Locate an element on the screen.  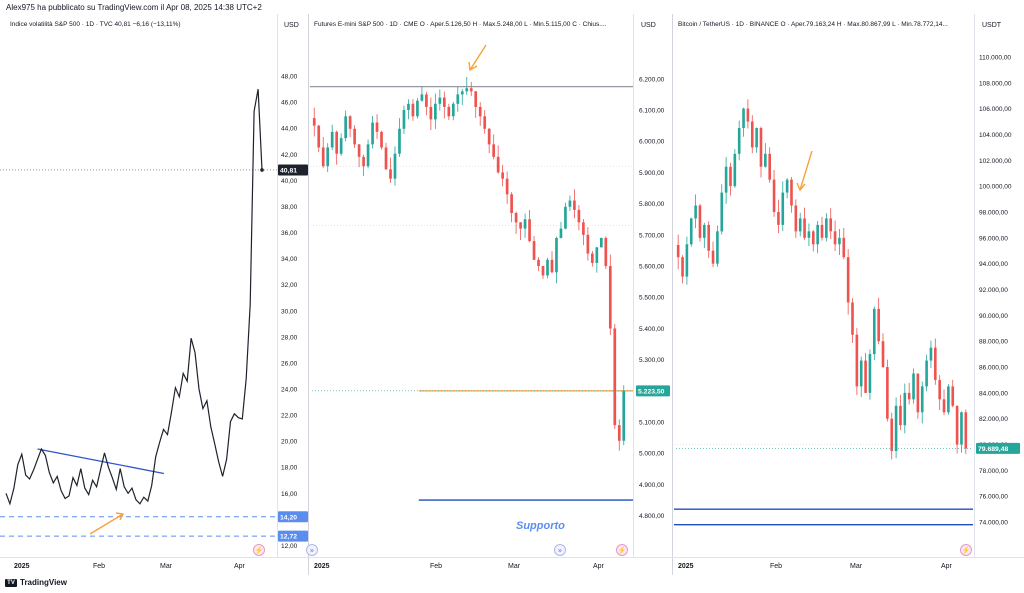
panel1-y-tick-label: 32,00 is located at coordinates (289, 285).